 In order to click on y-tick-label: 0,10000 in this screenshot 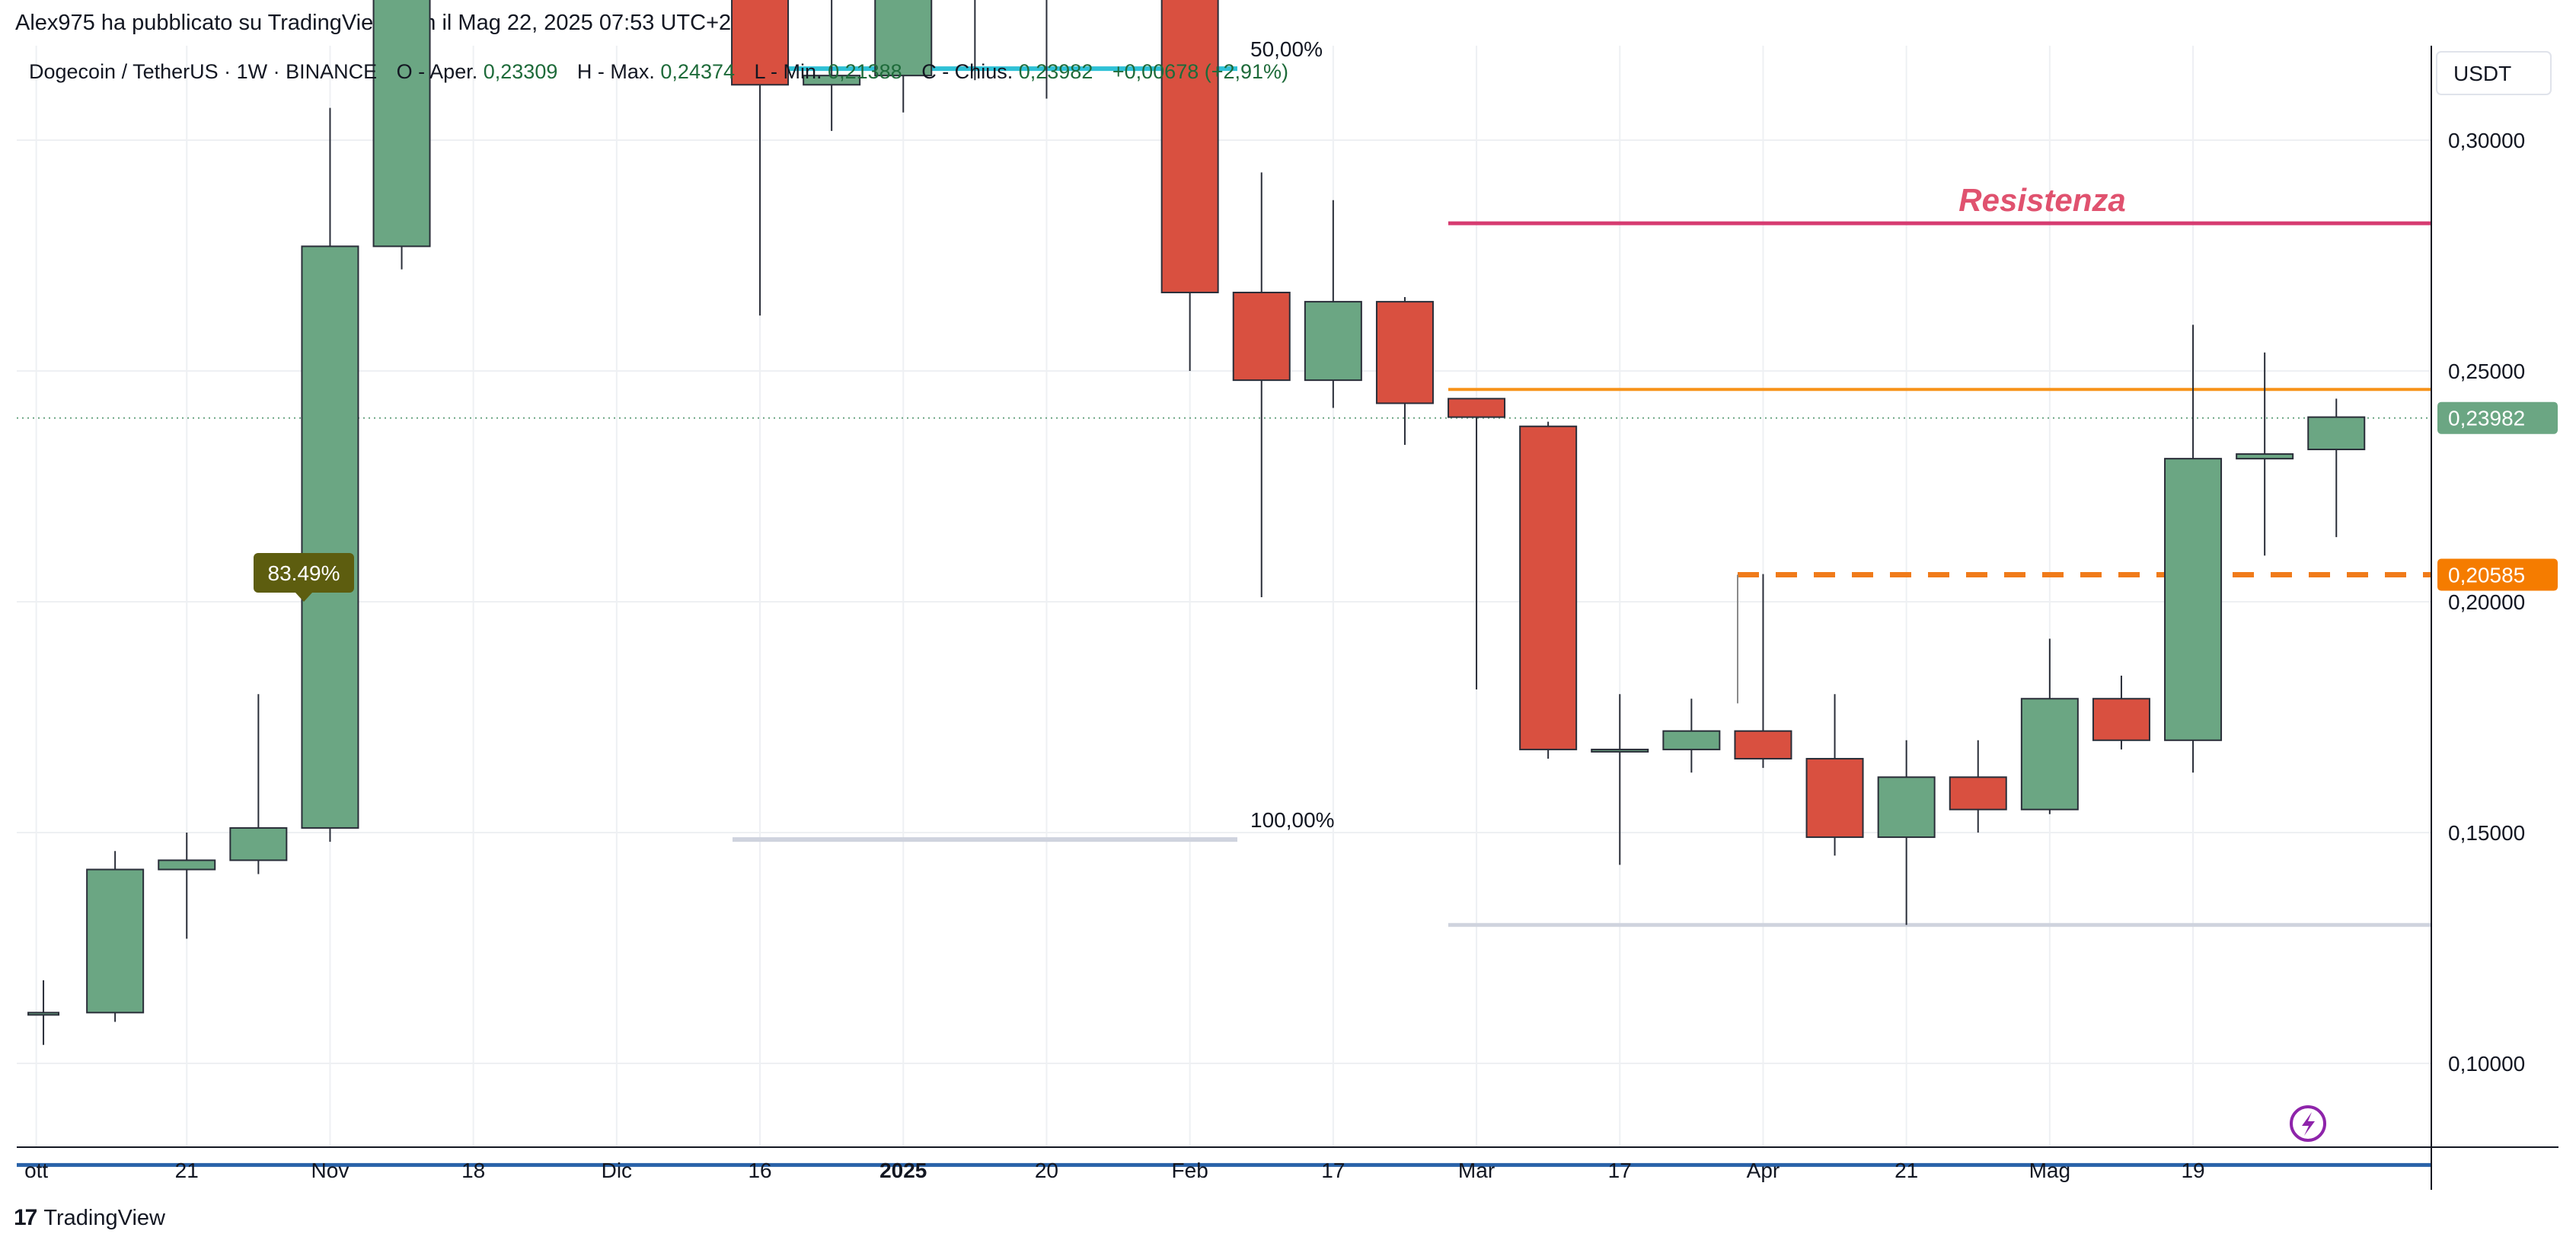, I will do `click(2486, 1064)`.